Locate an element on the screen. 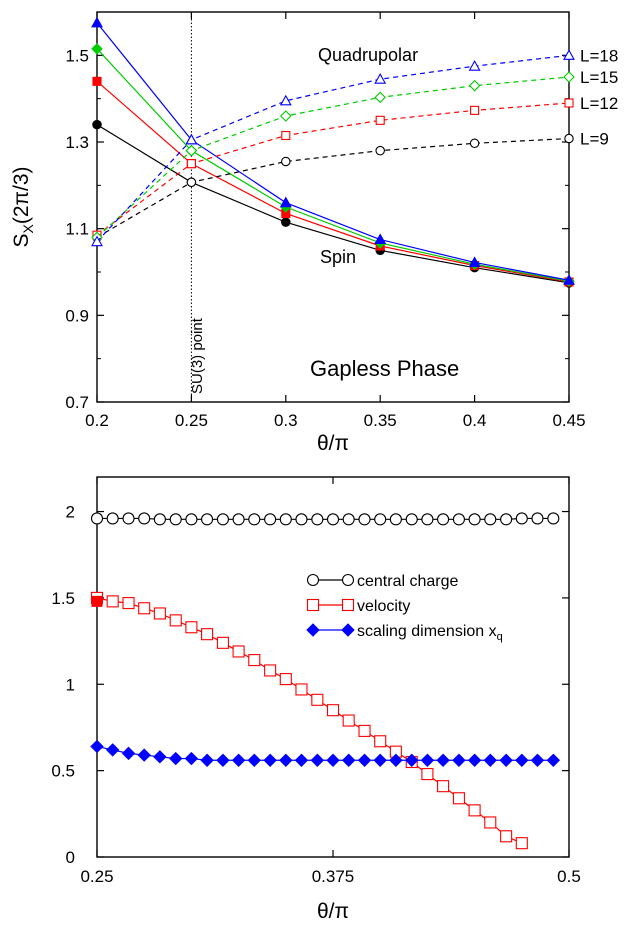 The width and height of the screenshot is (629, 933). top-ytick-label: 0.7 is located at coordinates (77, 402).